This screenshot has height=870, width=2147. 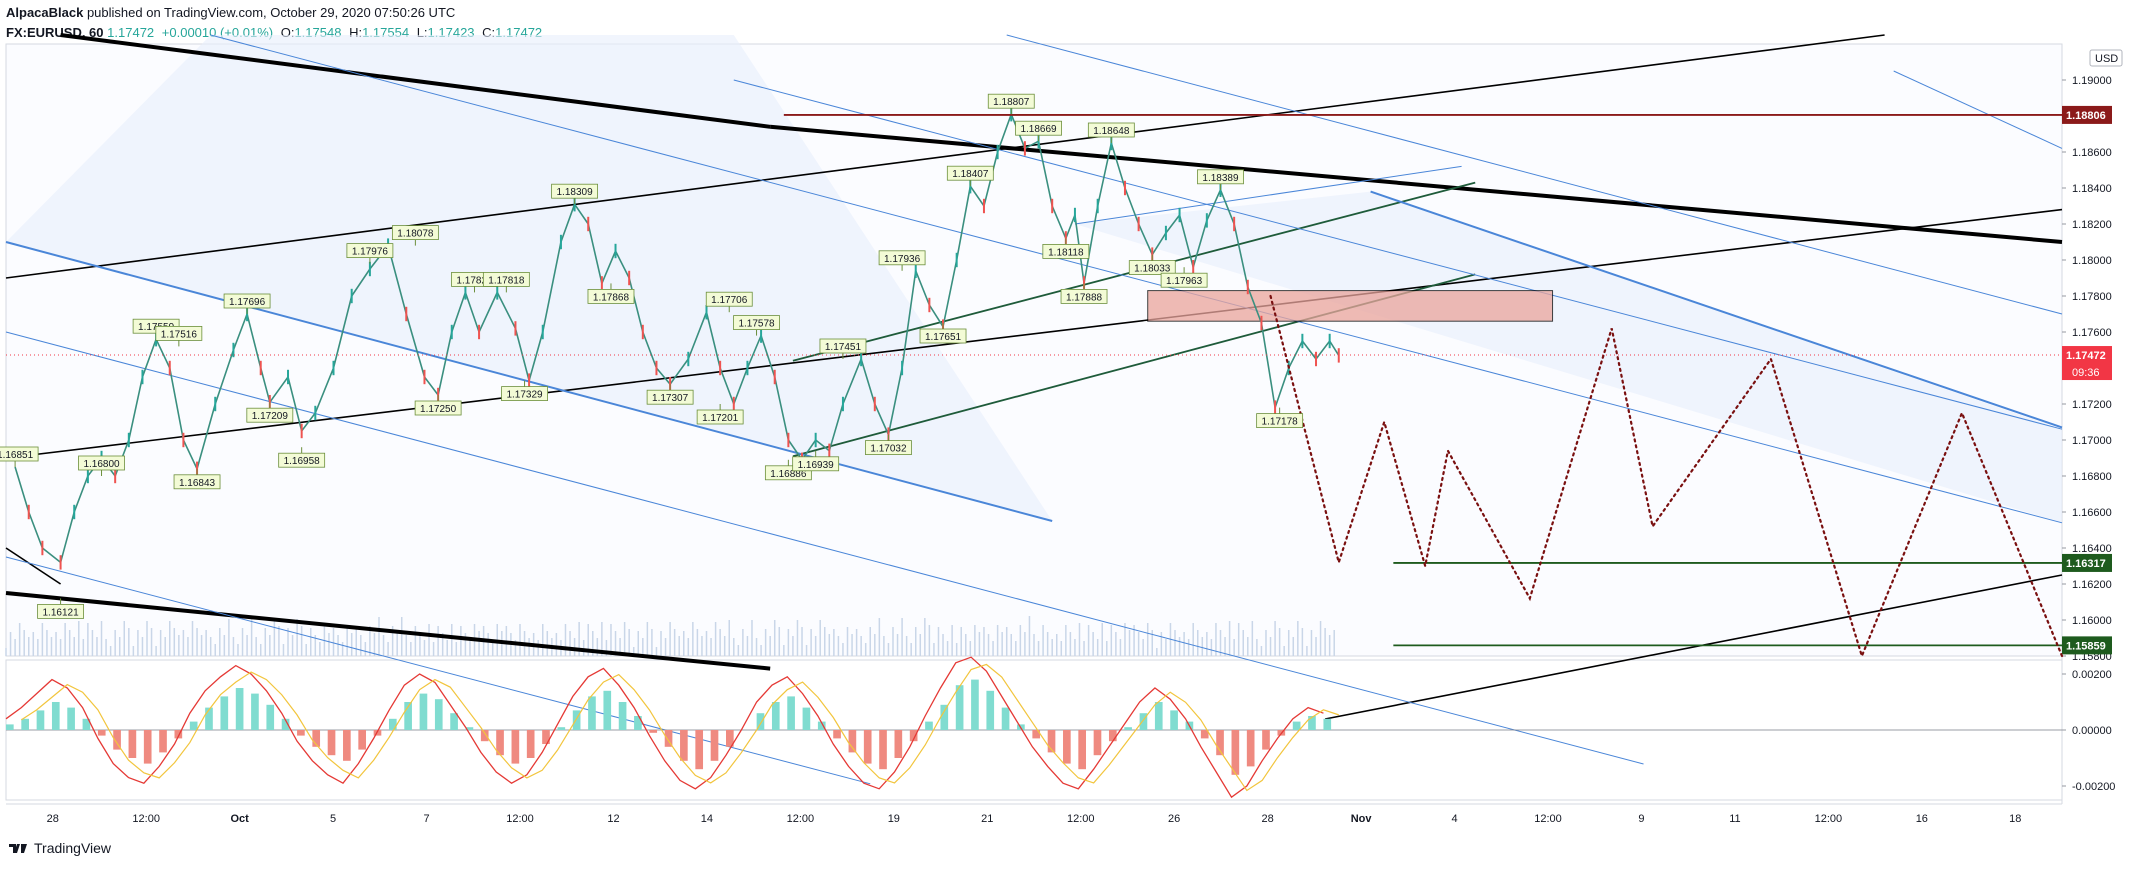 I want to click on price-label-text: 1.16851, so click(x=17, y=455).